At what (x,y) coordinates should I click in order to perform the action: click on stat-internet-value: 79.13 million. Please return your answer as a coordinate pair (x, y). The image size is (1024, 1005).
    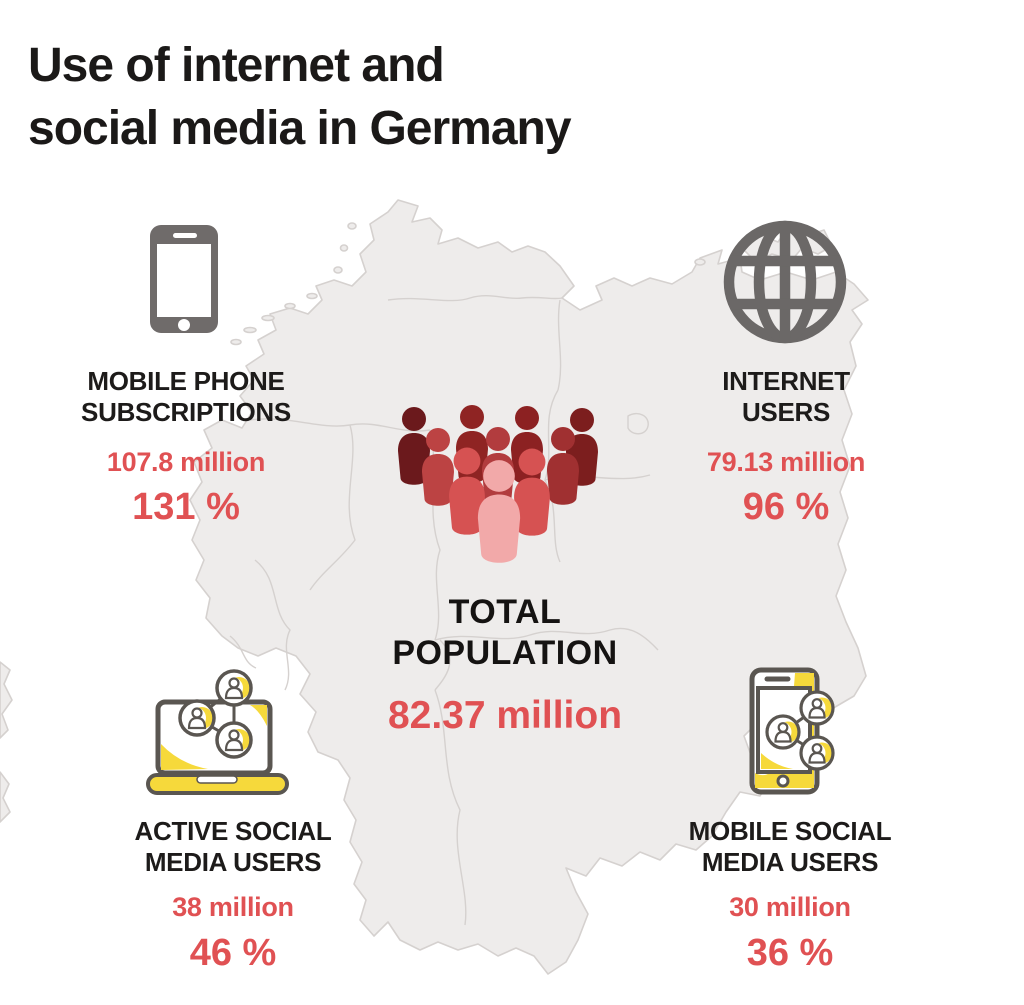
    Looking at the image, I should click on (786, 462).